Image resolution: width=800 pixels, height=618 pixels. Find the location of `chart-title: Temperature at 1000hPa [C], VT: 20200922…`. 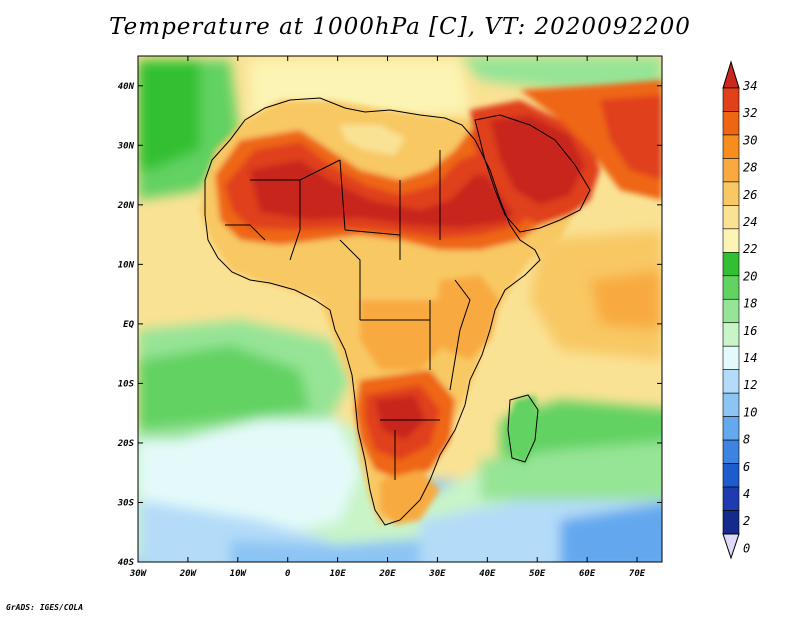

chart-title: Temperature at 1000hPa [C], VT: 20200922… is located at coordinates (400, 27).